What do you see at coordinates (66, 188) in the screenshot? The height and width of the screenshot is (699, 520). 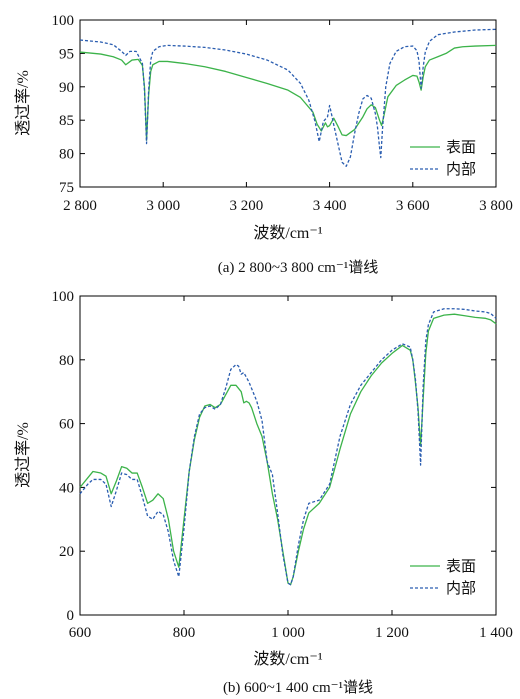 I see `y-tick-label: 75` at bounding box center [66, 188].